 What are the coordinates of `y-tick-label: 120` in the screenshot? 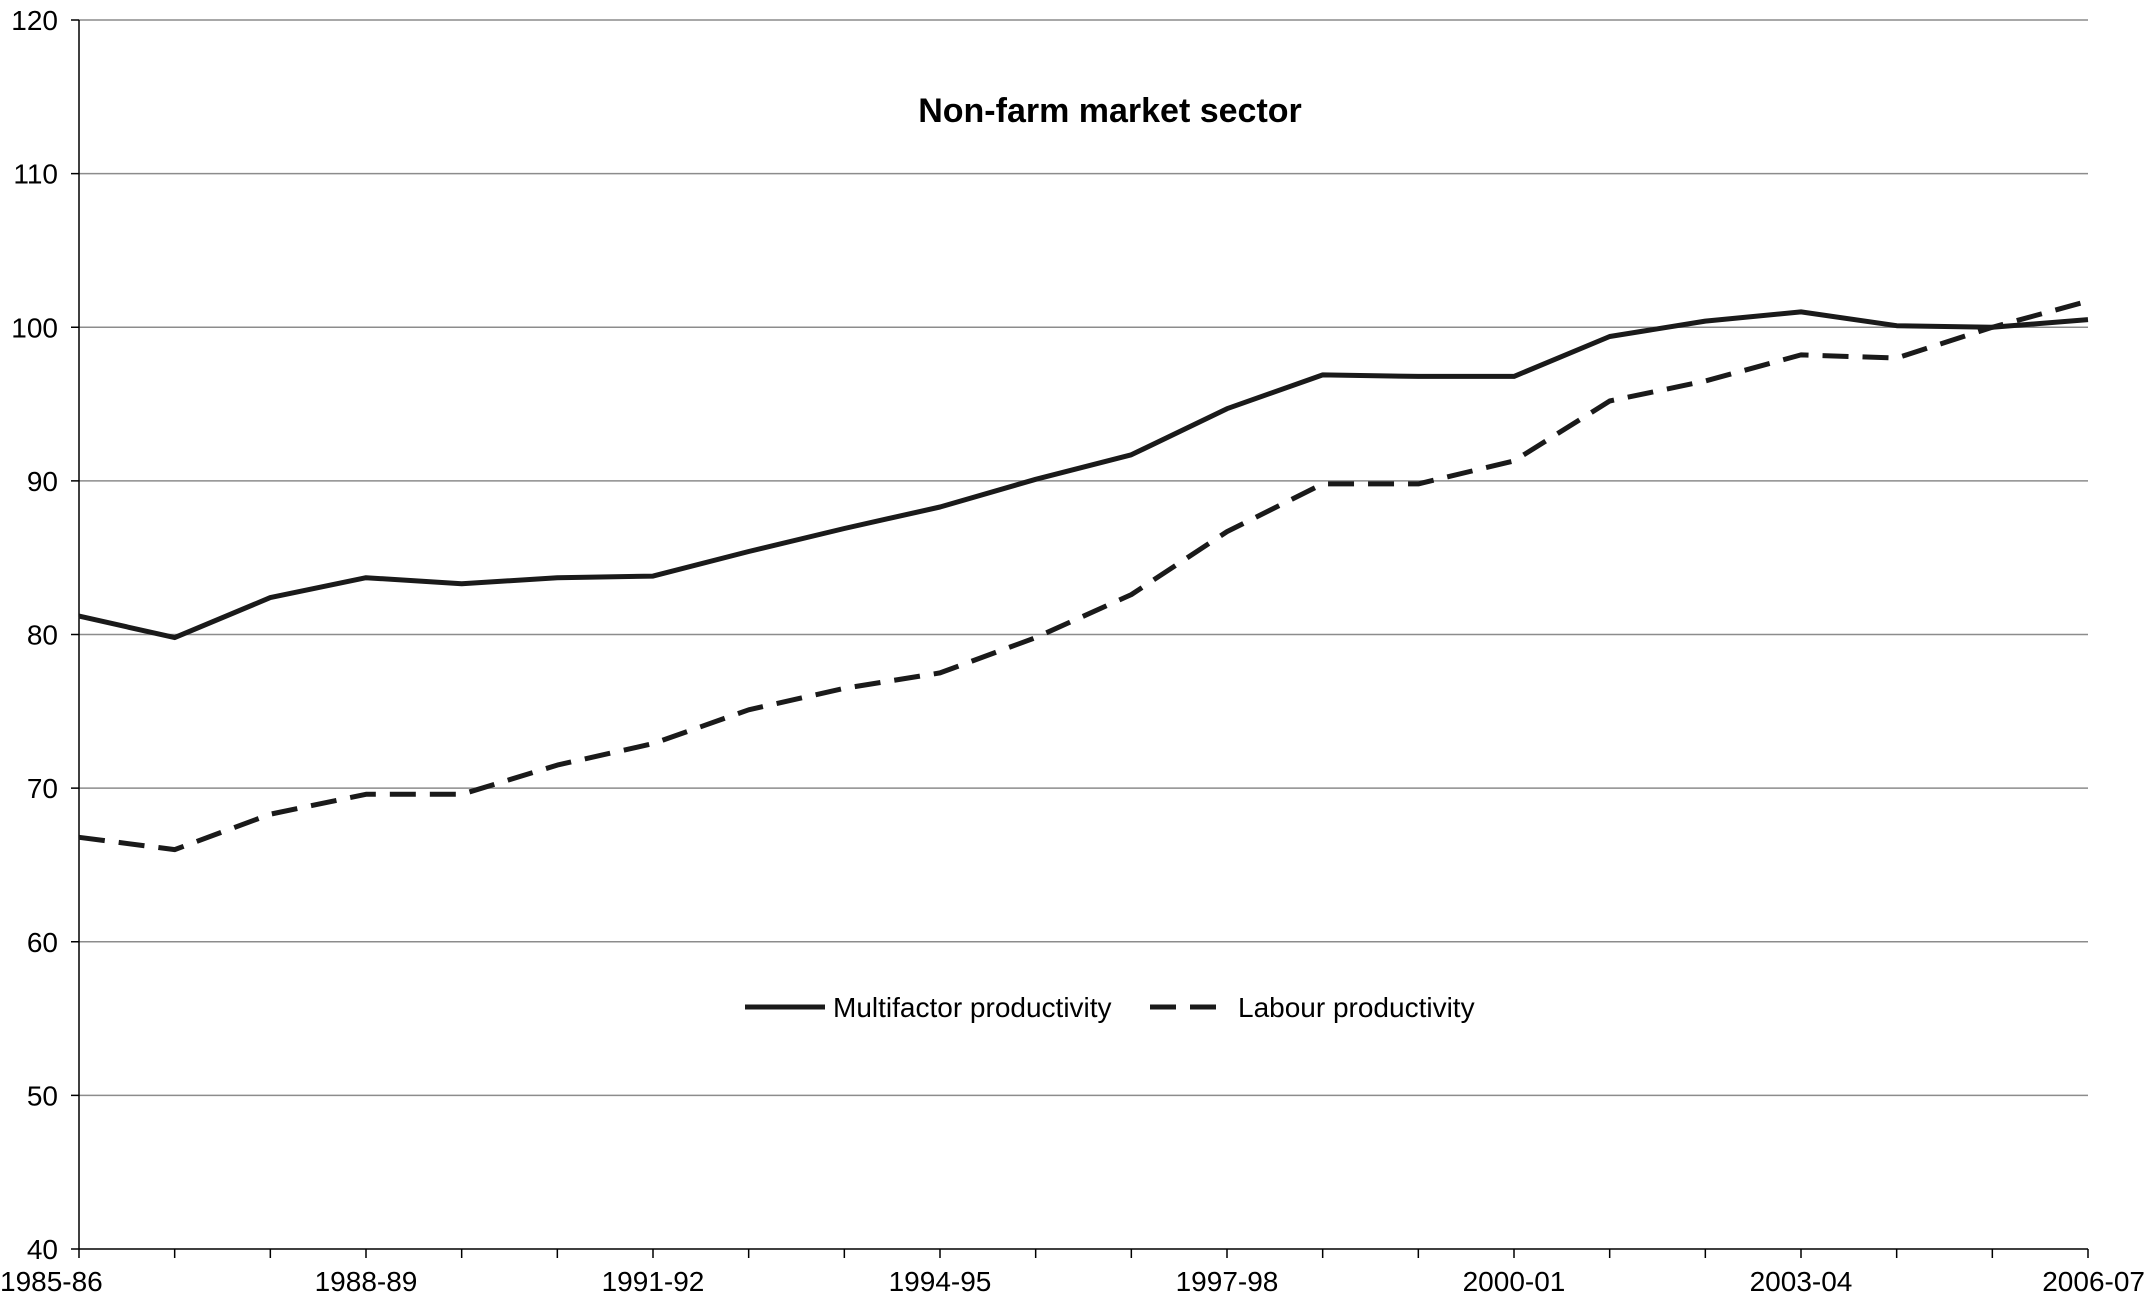 It's located at (34, 20).